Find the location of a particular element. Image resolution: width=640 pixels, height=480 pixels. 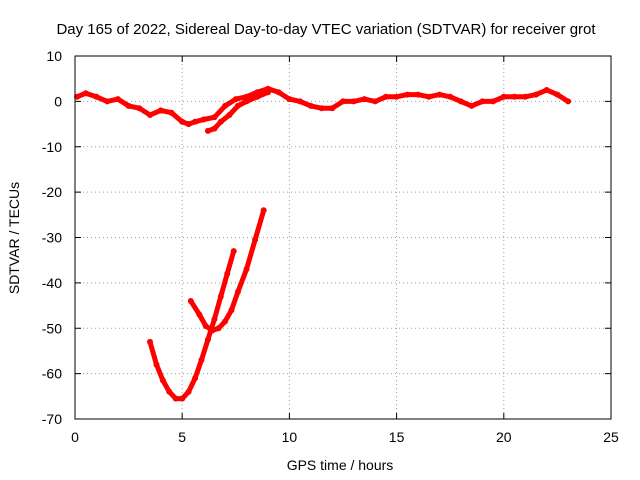

y-tick-label: 0 is located at coordinates (58, 101).